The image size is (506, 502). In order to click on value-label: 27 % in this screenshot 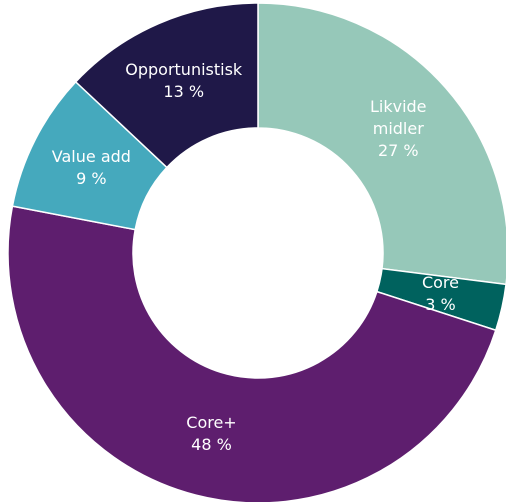, I will do `click(398, 151)`.